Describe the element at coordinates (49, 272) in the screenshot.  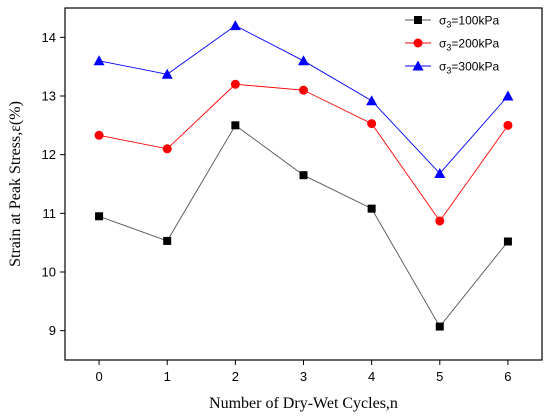
I see `y-tick-label: 10` at that location.